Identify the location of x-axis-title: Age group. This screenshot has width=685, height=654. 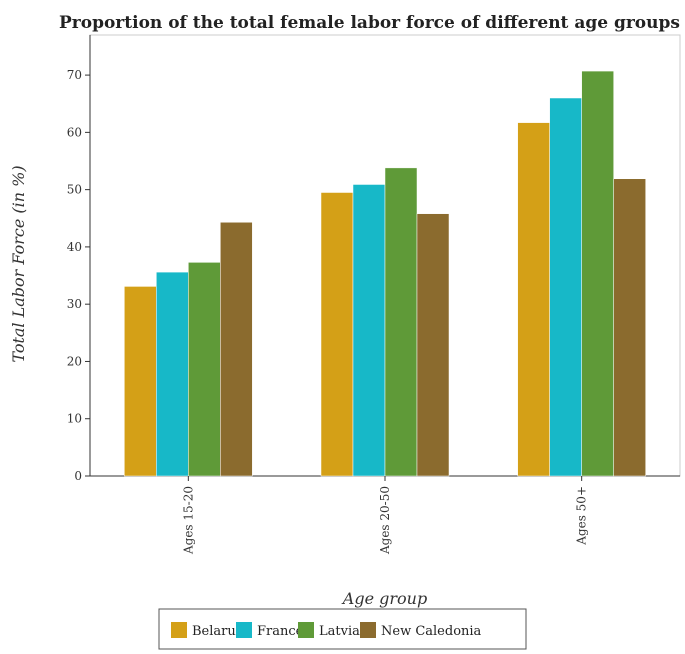
(384, 598).